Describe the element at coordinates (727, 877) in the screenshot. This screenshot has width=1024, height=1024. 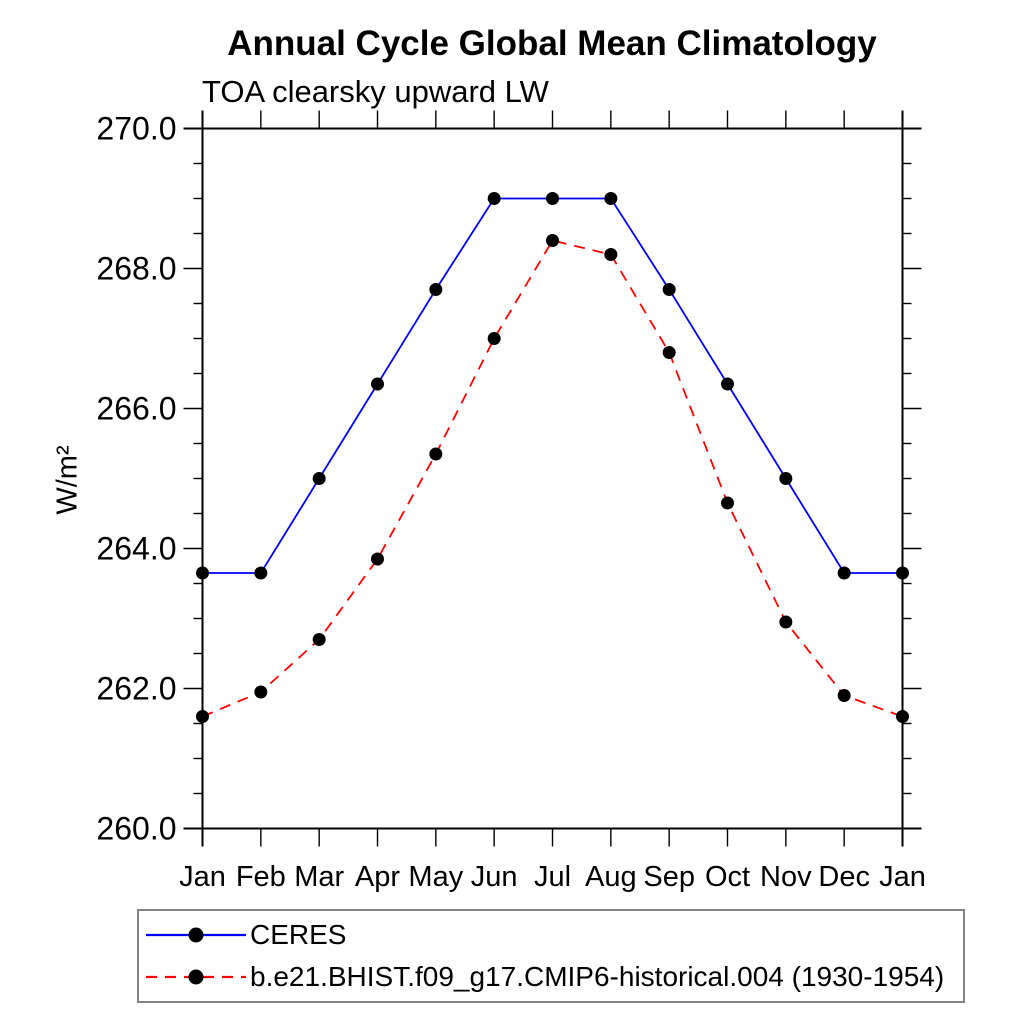
I see `x-axis-month-label: Oct` at that location.